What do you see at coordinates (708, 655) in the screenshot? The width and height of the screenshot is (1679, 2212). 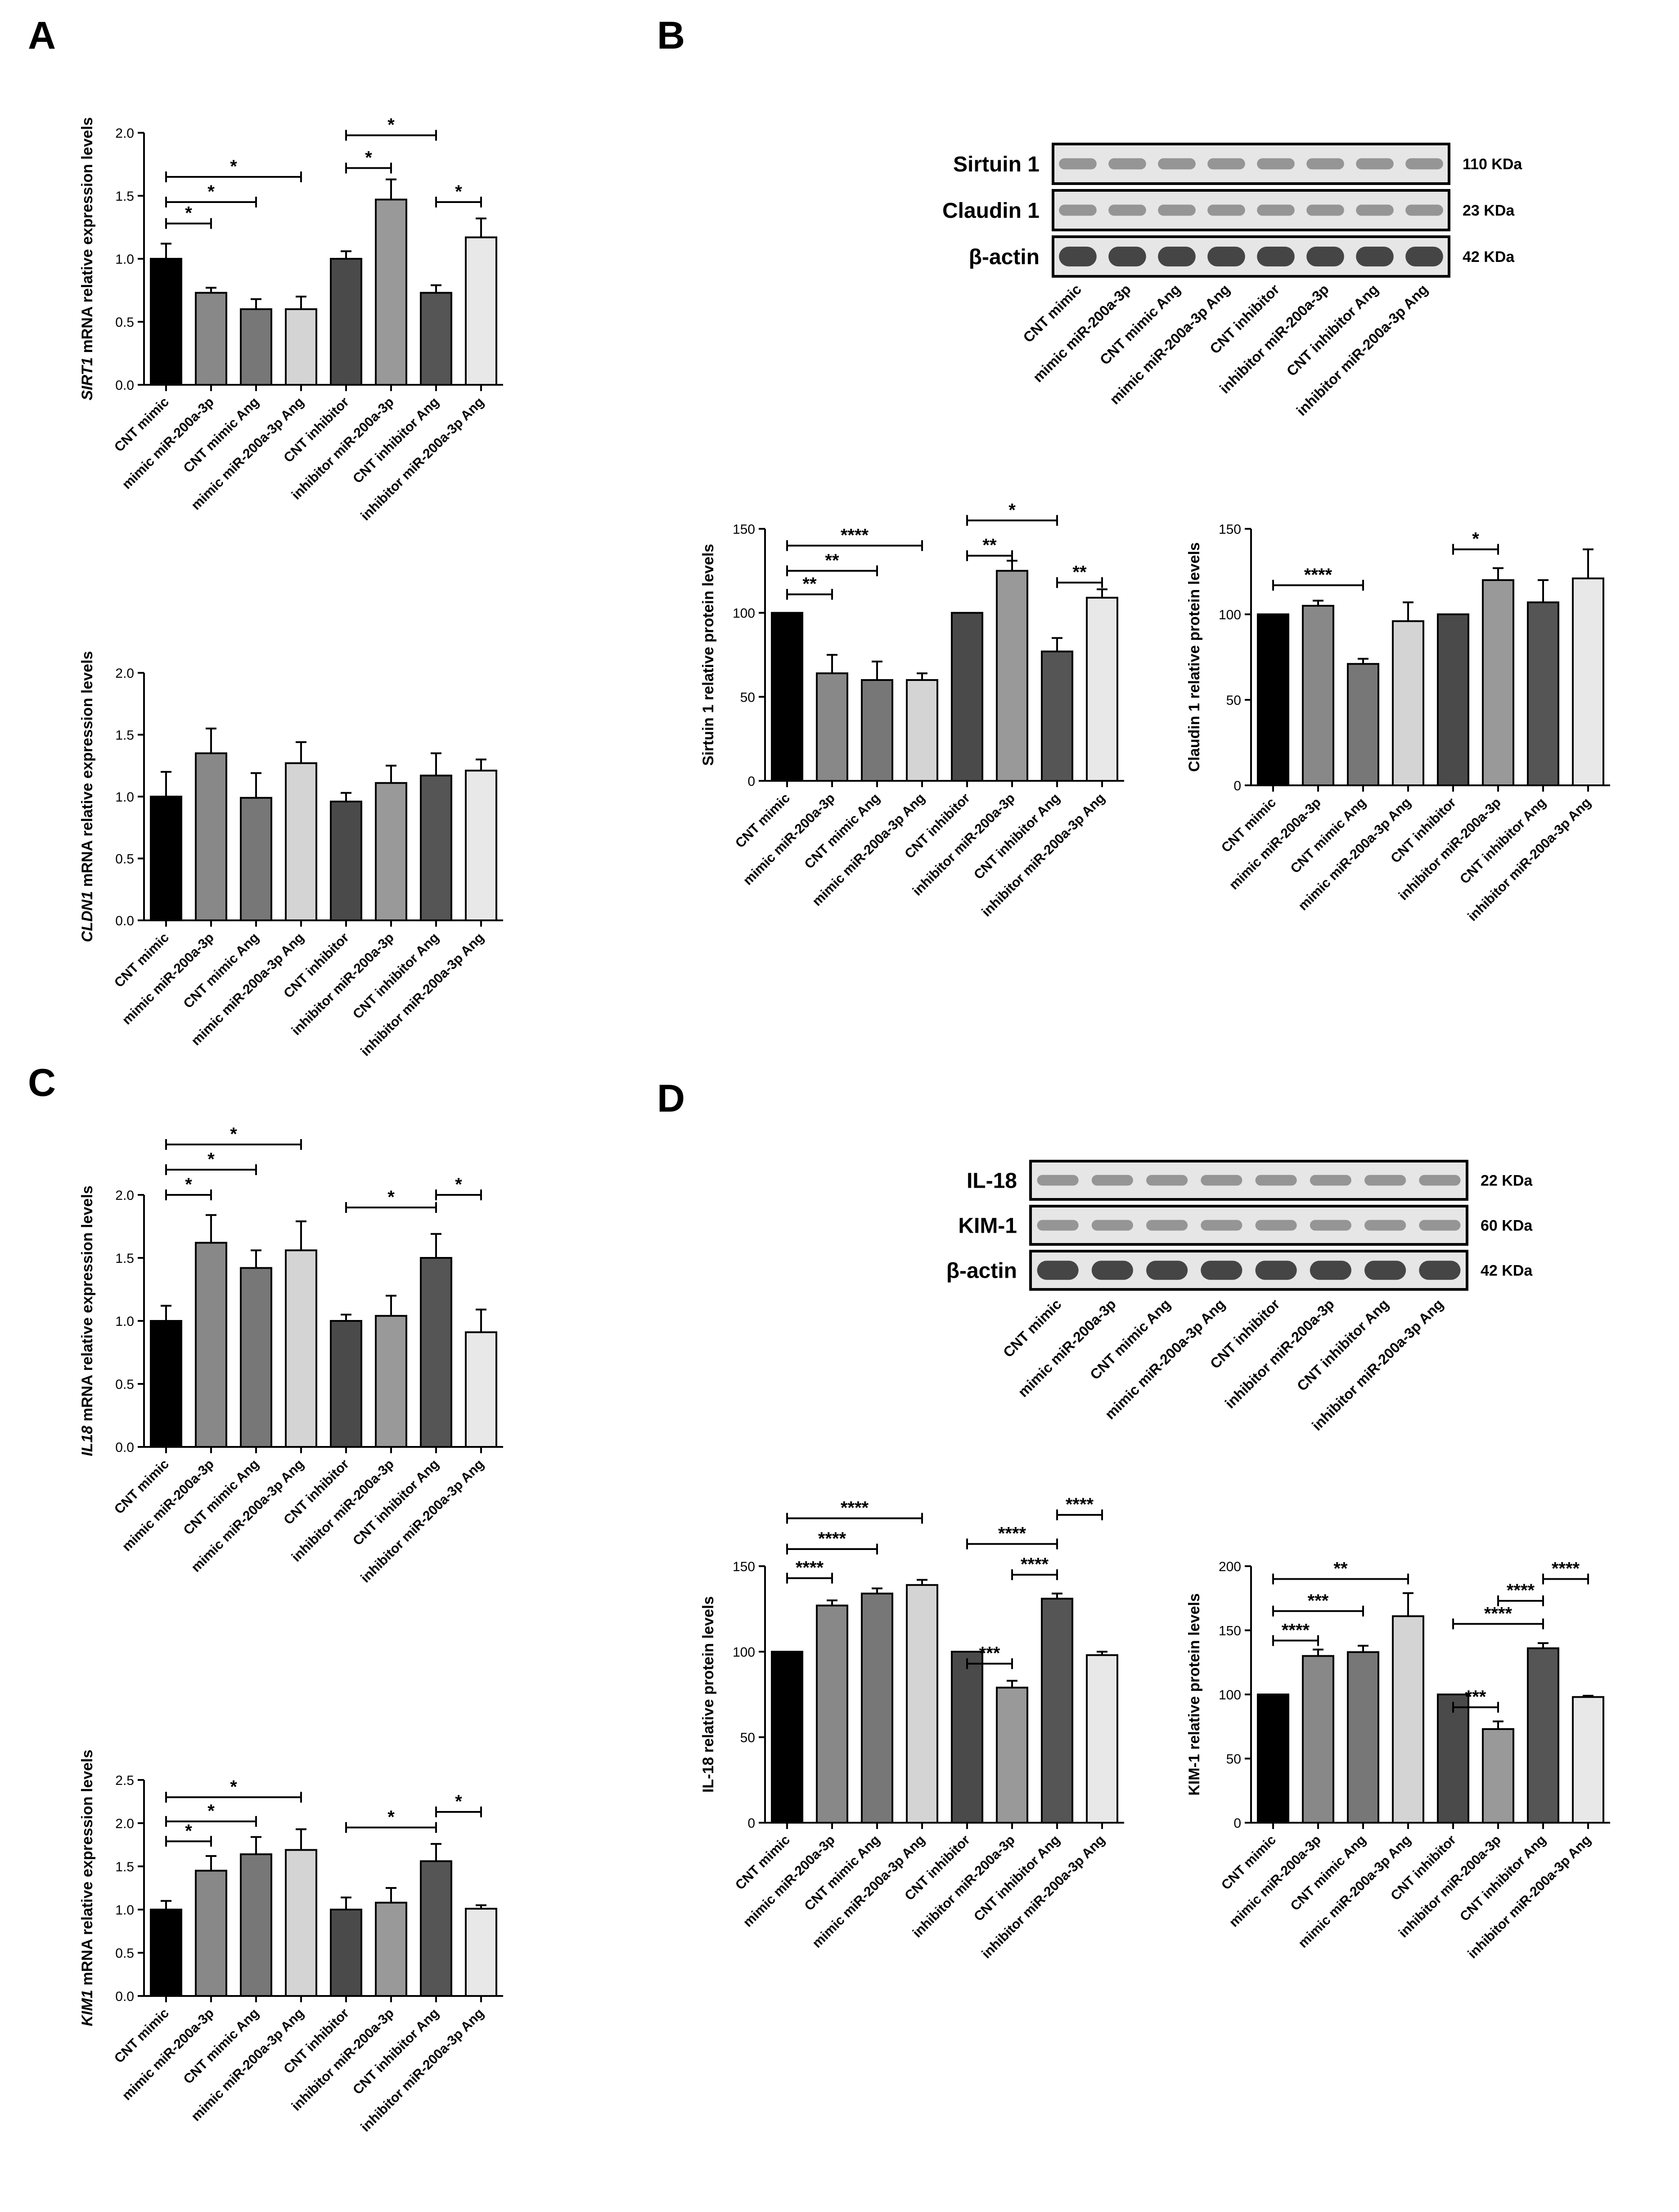 I see `y-axis-label: Sirtuin 1 relative protein levels` at bounding box center [708, 655].